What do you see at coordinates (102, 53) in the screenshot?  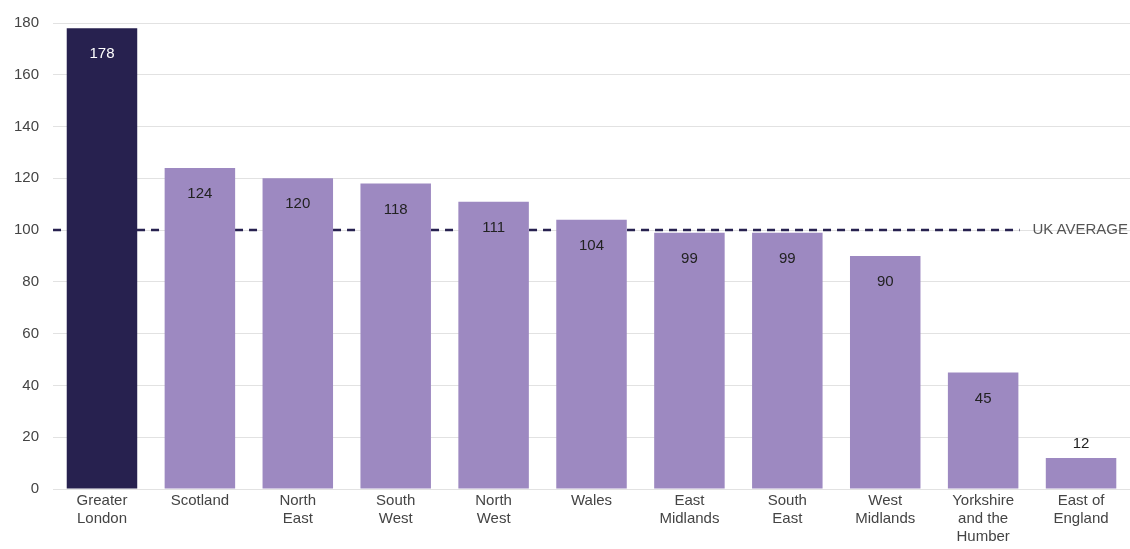 I see `data-label: 178` at bounding box center [102, 53].